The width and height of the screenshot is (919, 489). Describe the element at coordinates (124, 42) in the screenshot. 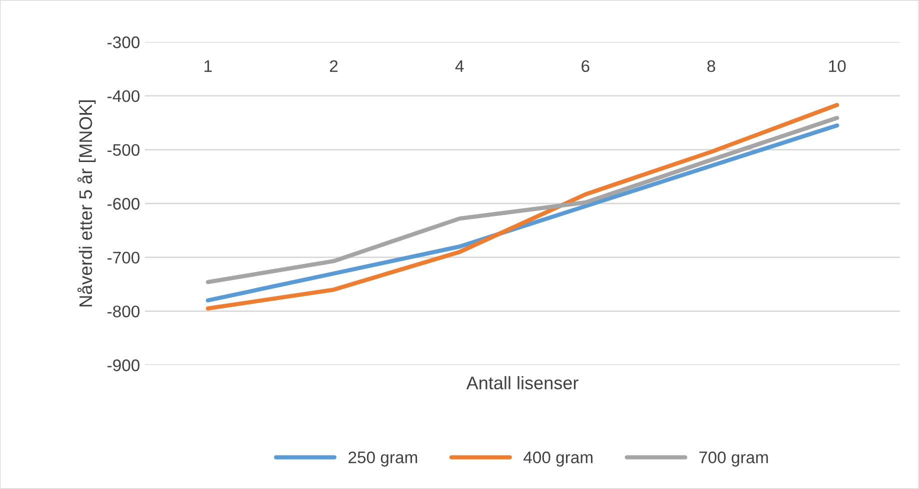

I see `y-tick-label: -300` at that location.